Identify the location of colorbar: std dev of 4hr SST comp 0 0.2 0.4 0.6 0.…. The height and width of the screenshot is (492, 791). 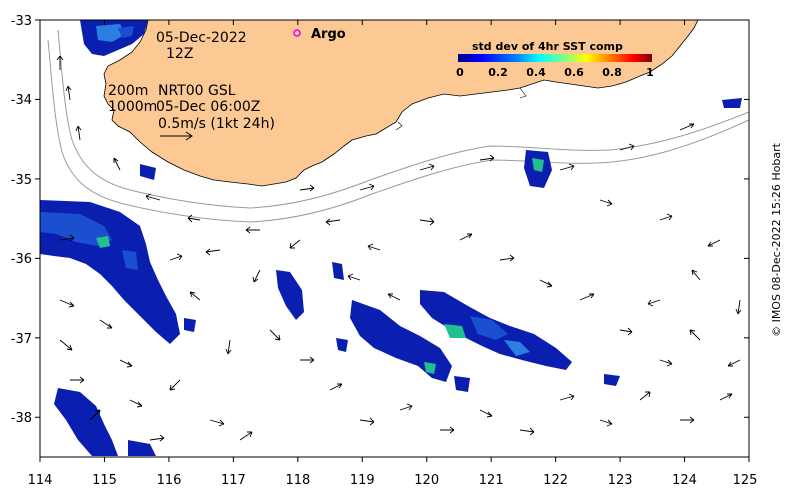
(555, 59).